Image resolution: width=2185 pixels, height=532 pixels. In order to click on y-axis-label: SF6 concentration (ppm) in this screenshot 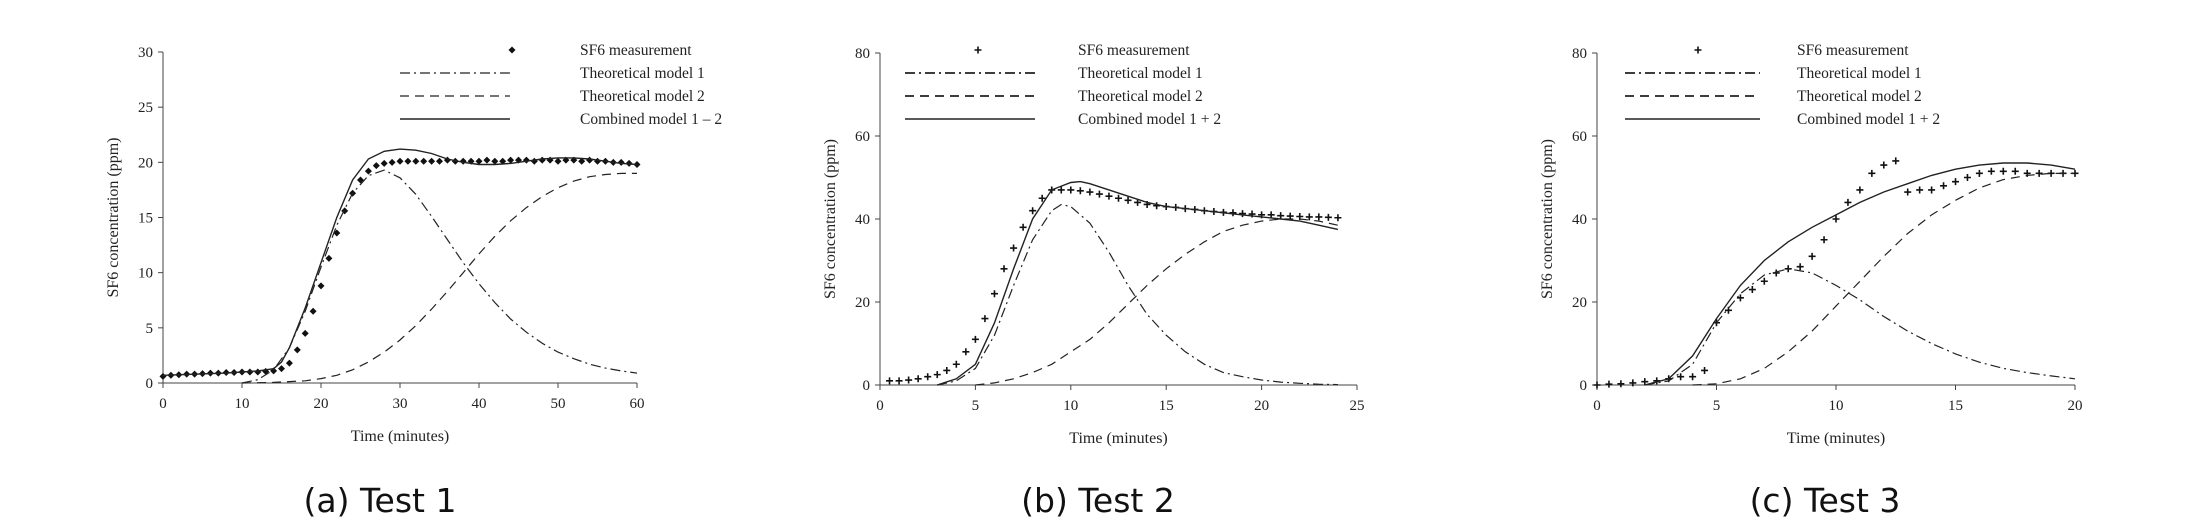, I will do `click(113, 218)`.